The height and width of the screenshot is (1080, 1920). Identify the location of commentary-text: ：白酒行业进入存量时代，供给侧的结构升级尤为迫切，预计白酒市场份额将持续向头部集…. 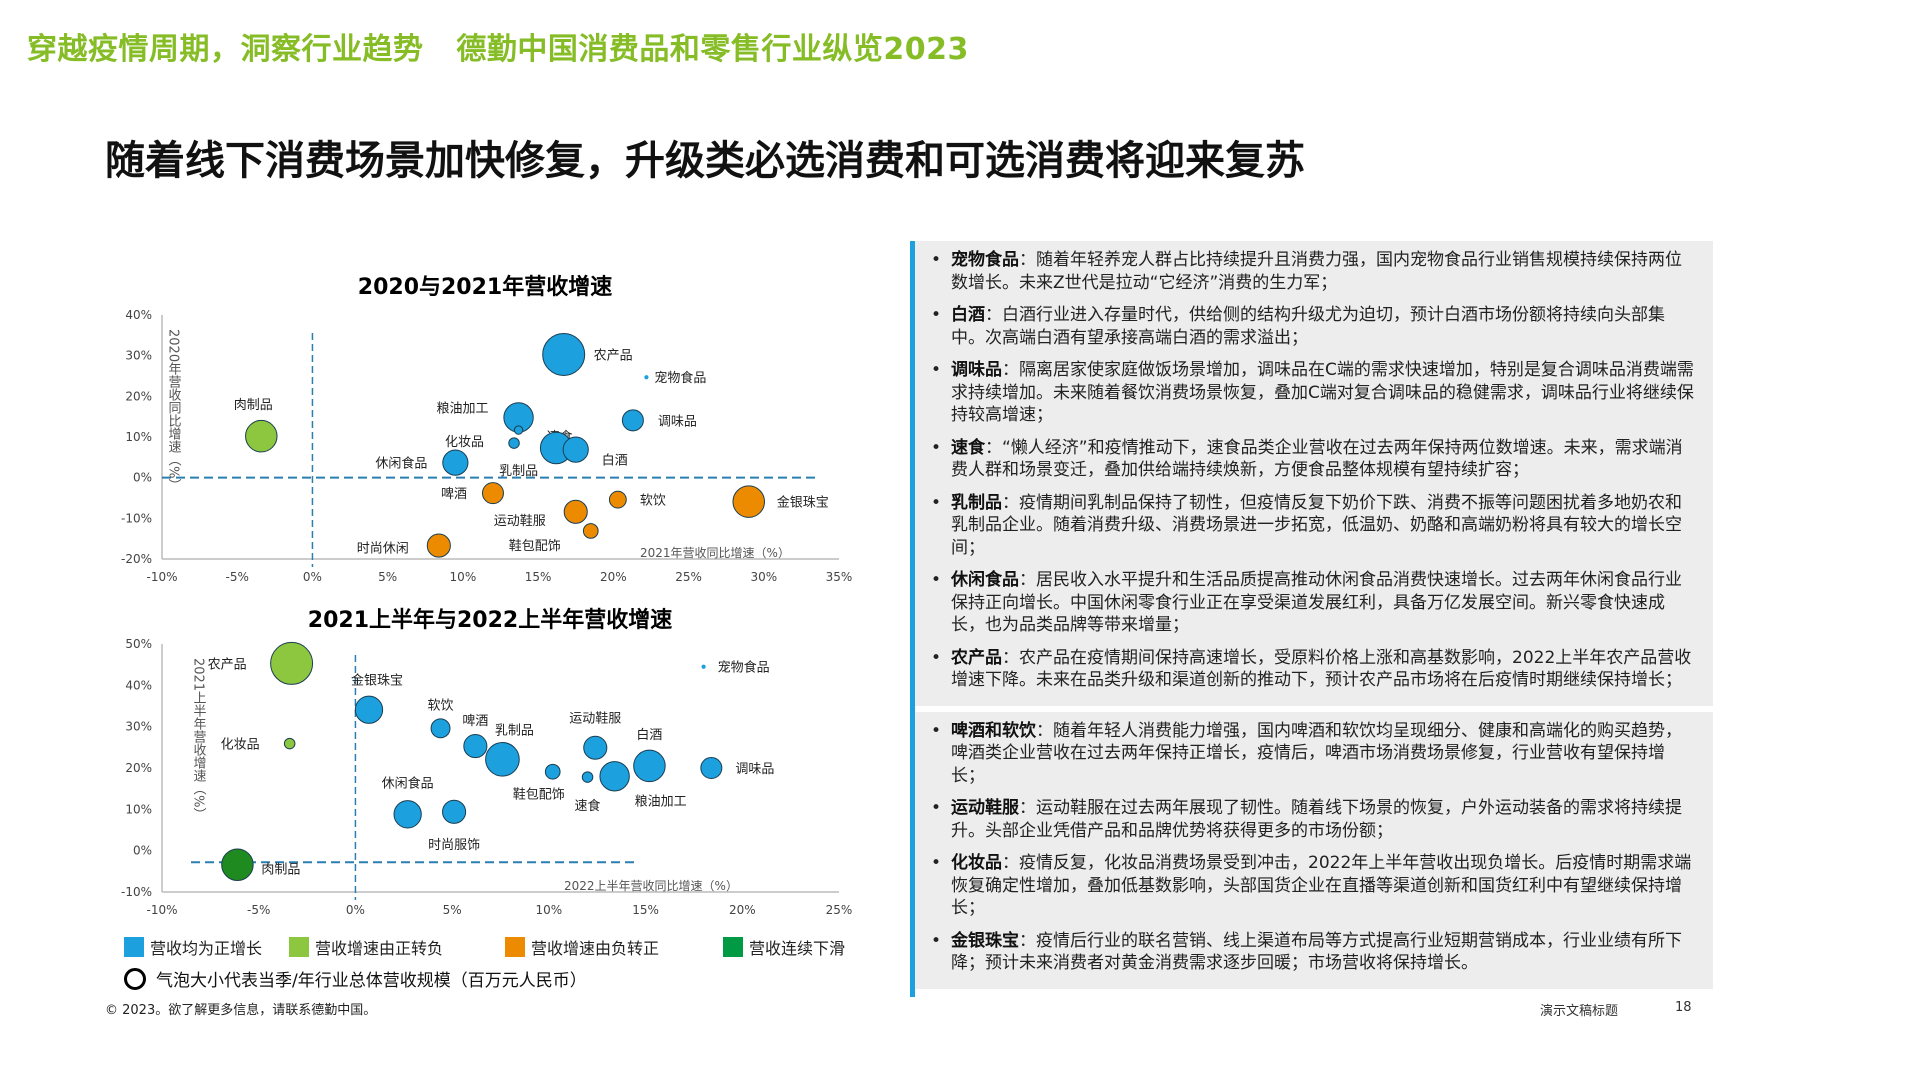
(1308, 326).